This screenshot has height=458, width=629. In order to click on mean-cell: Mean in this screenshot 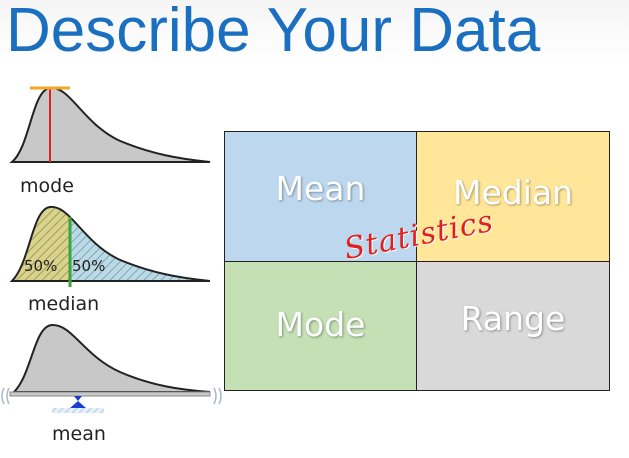, I will do `click(321, 197)`.